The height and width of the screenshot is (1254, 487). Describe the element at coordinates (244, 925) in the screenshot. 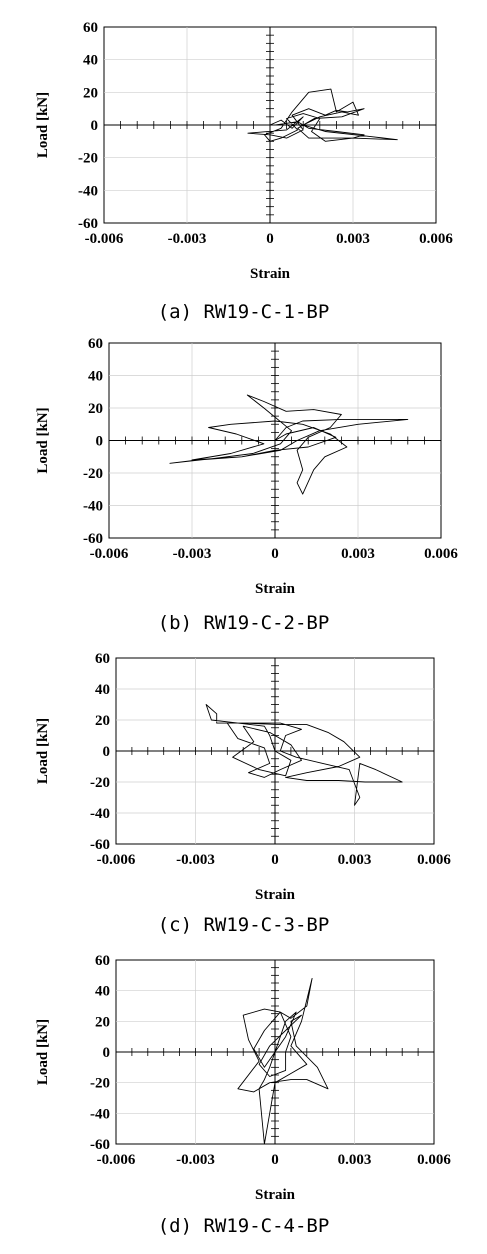

I see `figure-caption: (c) RW19-C-3-BP` at that location.